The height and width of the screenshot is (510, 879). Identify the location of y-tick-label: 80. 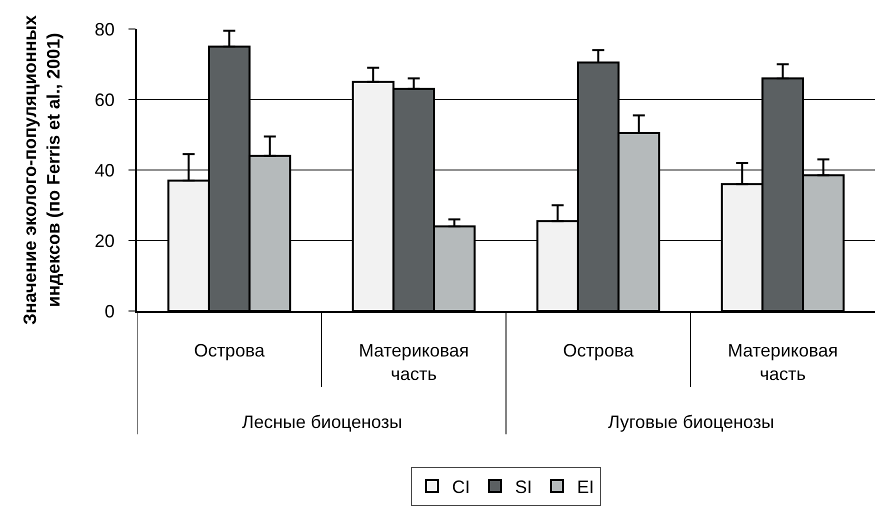
(104, 29).